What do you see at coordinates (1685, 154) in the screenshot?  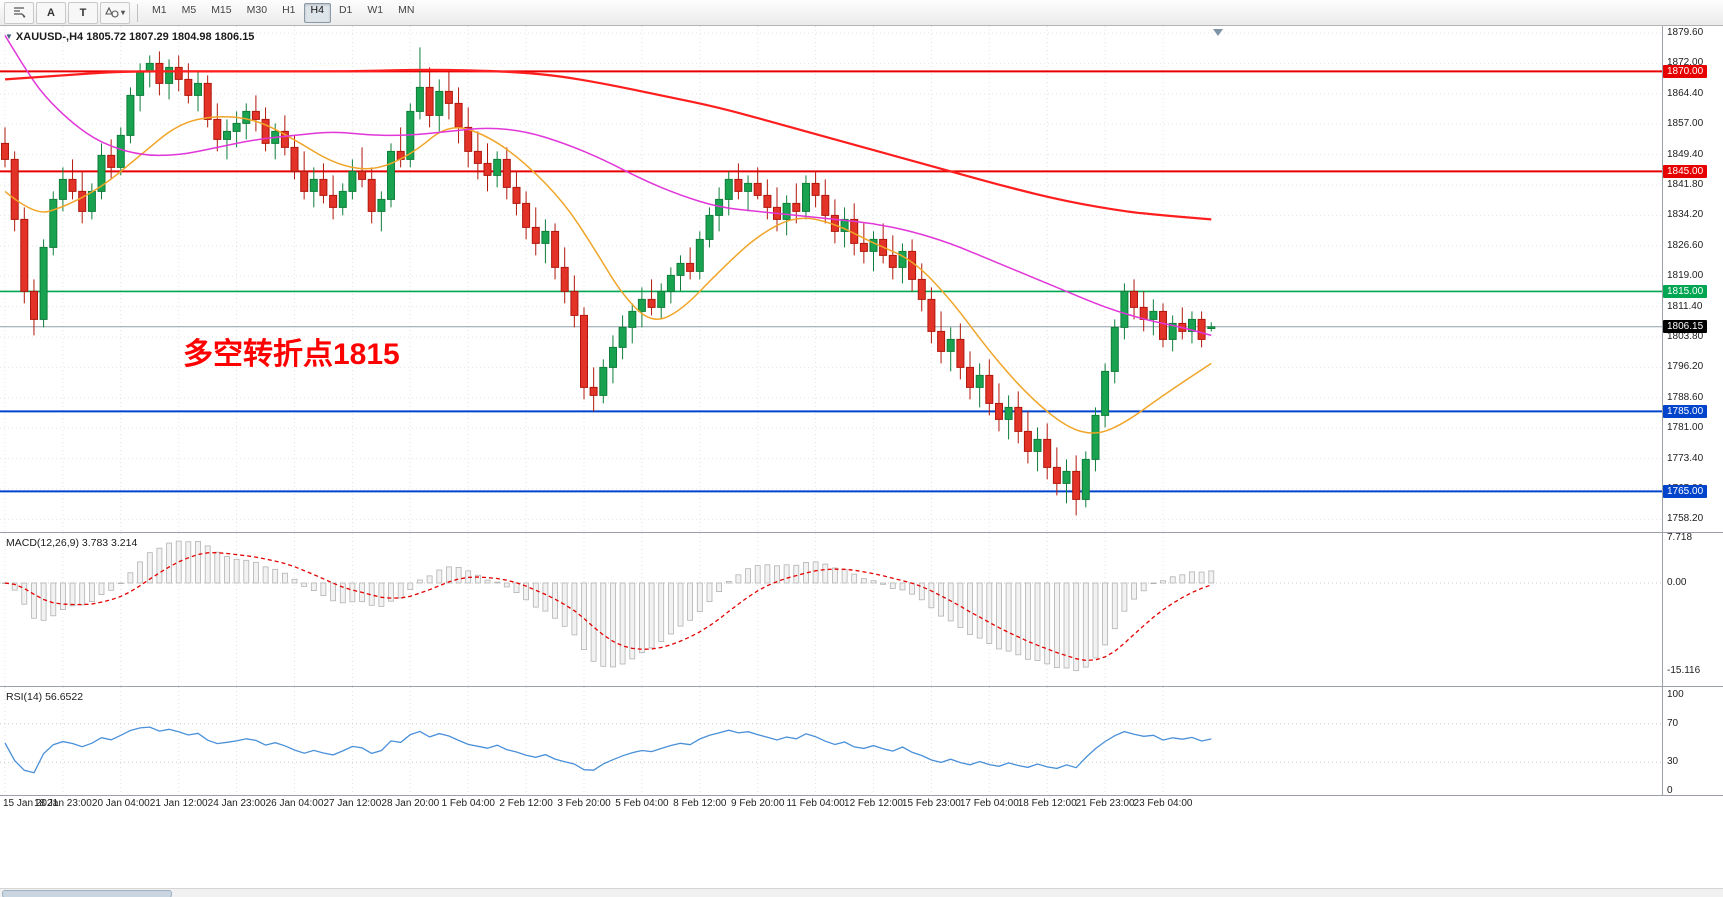 I see `price-tick: 1849.40` at bounding box center [1685, 154].